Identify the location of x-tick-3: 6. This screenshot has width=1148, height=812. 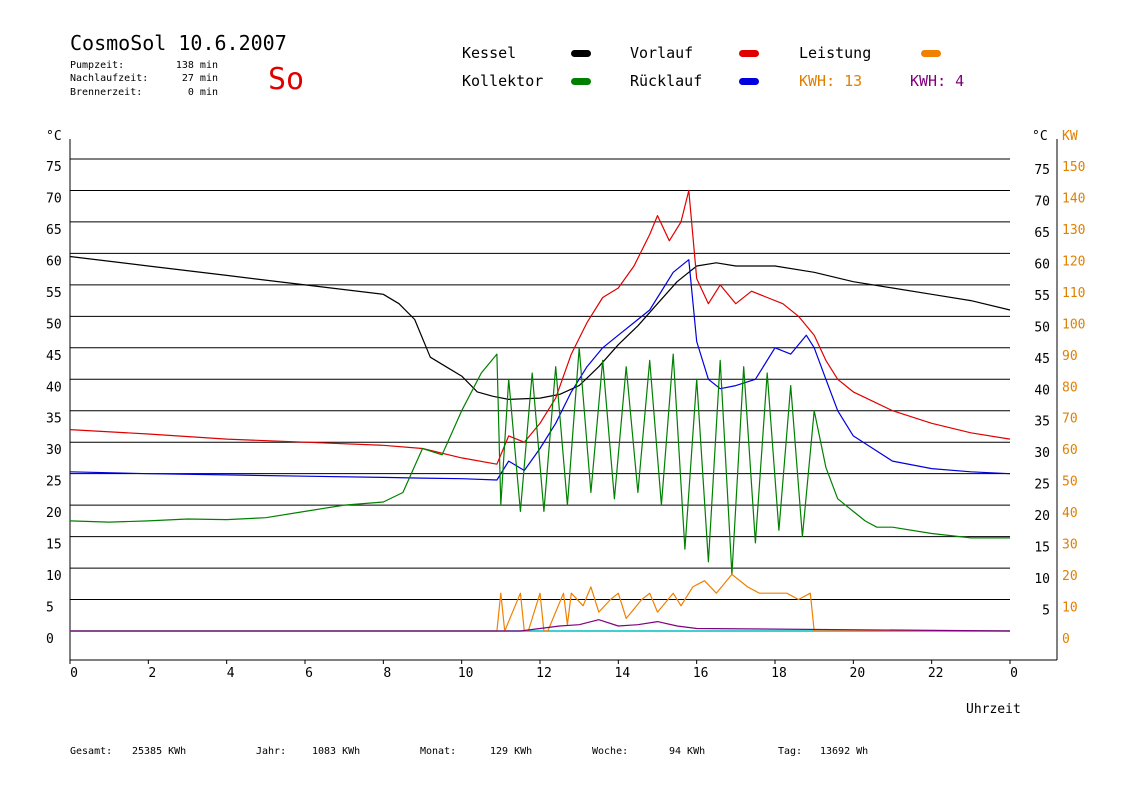
(309, 673).